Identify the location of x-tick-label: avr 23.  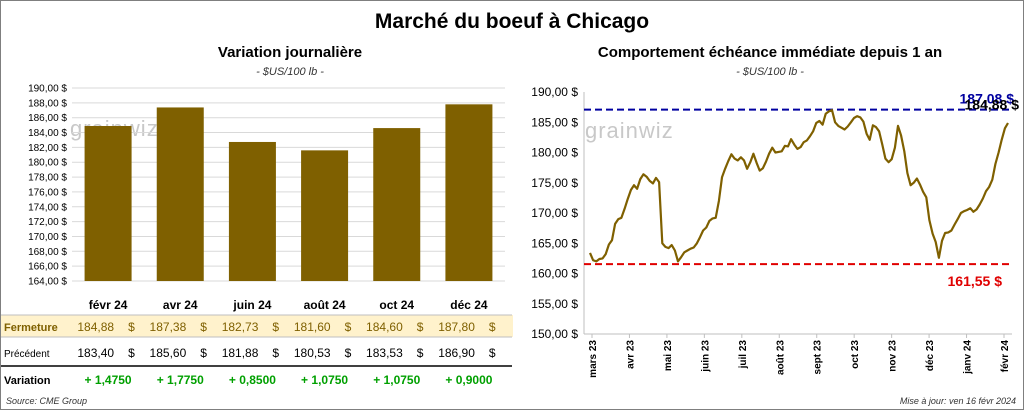
(630, 354).